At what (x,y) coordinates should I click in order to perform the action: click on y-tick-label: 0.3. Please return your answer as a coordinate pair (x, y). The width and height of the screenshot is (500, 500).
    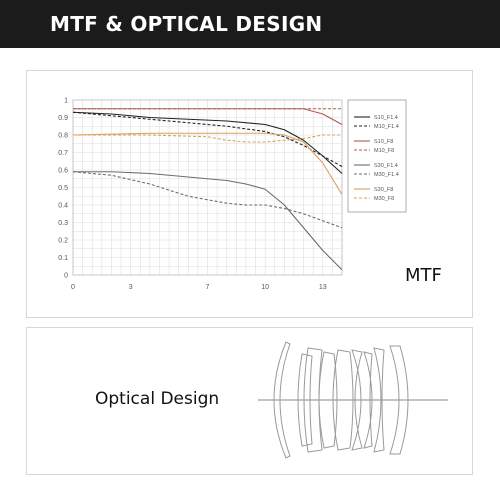
    Looking at the image, I should click on (63, 223).